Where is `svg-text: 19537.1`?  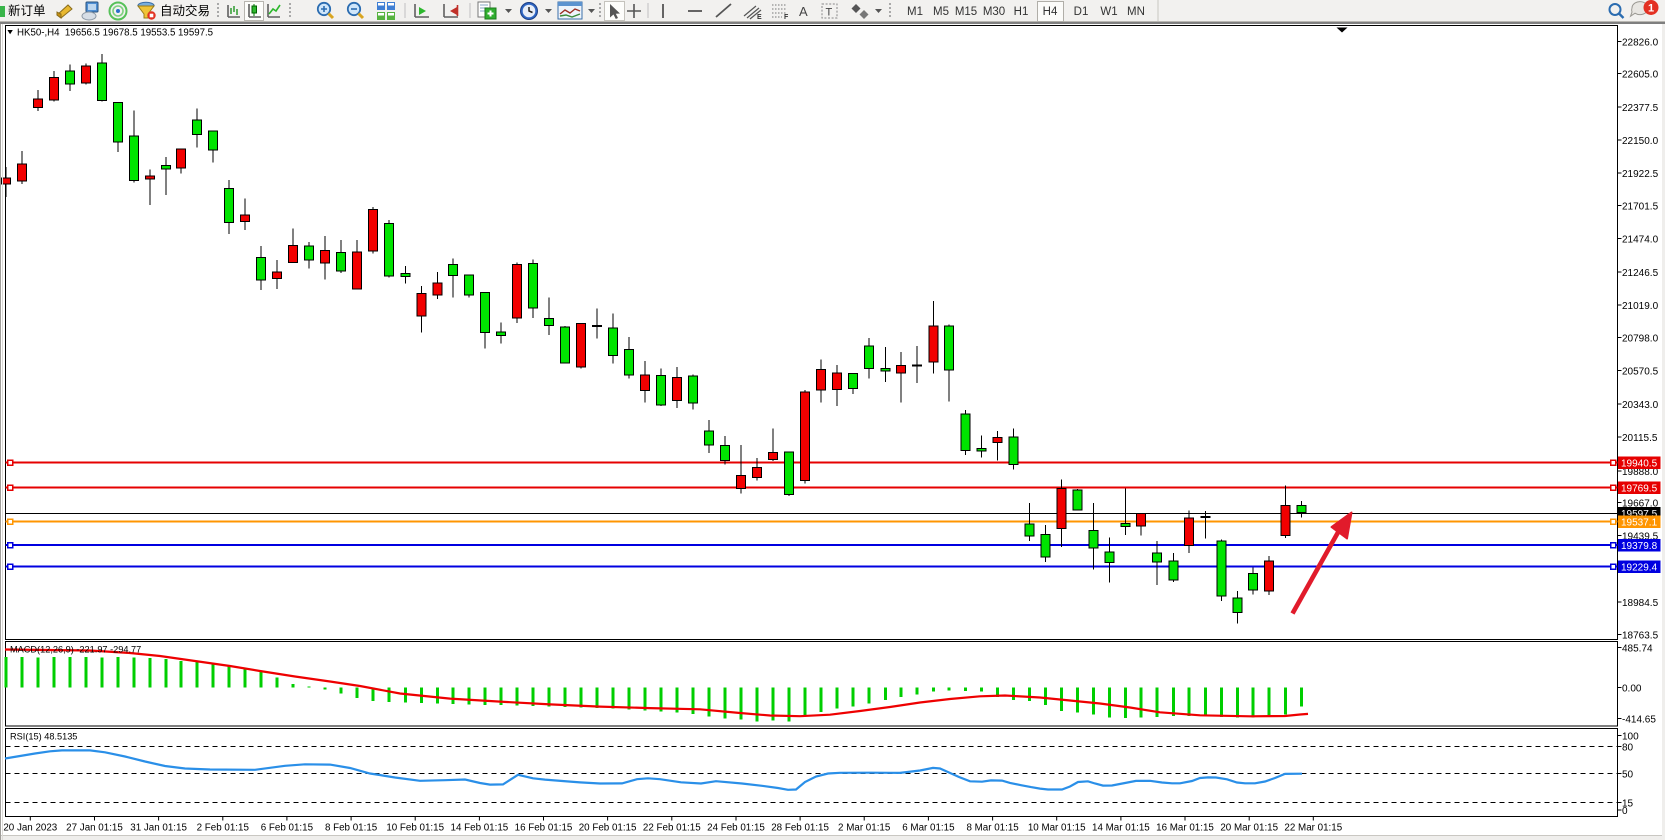
svg-text: 19537.1 is located at coordinates (1639, 523).